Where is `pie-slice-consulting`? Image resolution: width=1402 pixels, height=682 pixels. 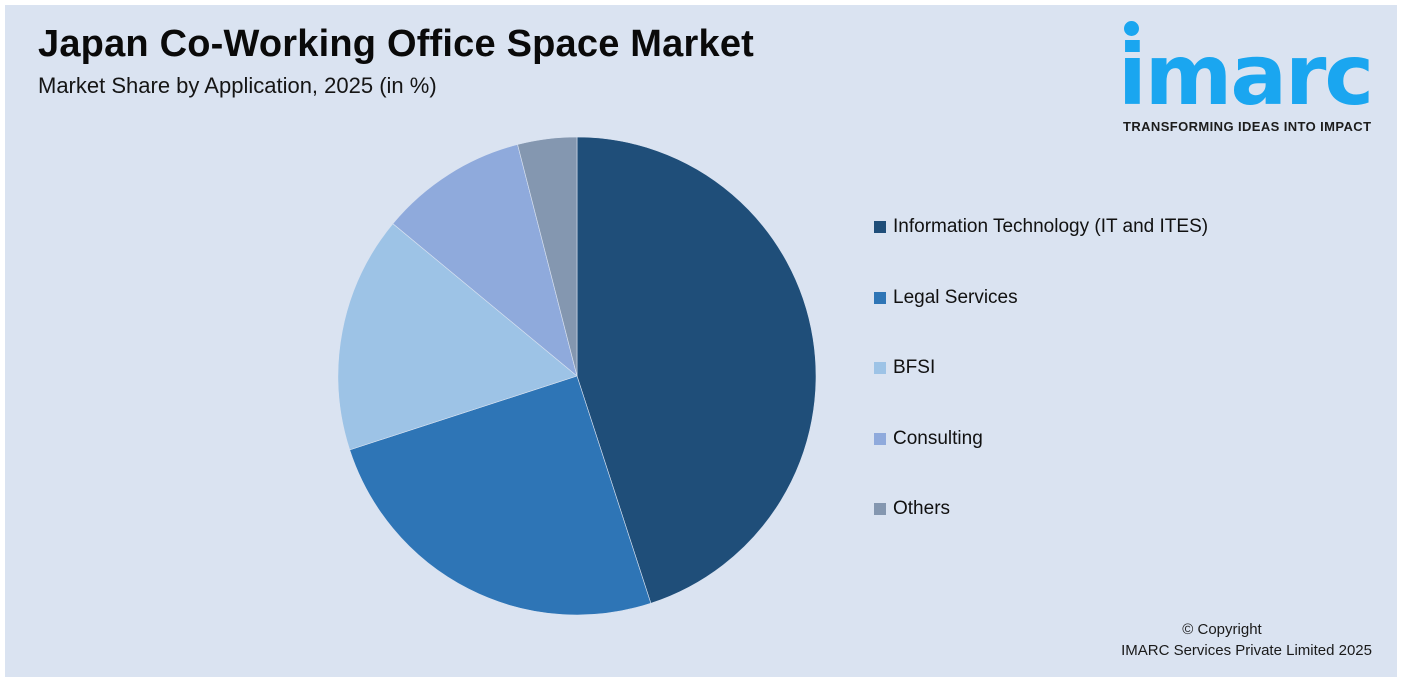 pie-slice-consulting is located at coordinates (485, 260).